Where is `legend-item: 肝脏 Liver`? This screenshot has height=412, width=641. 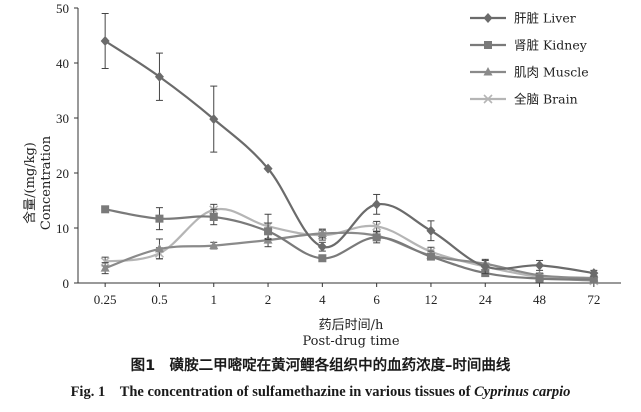 legend-item: 肝脏 Liver is located at coordinates (523, 18).